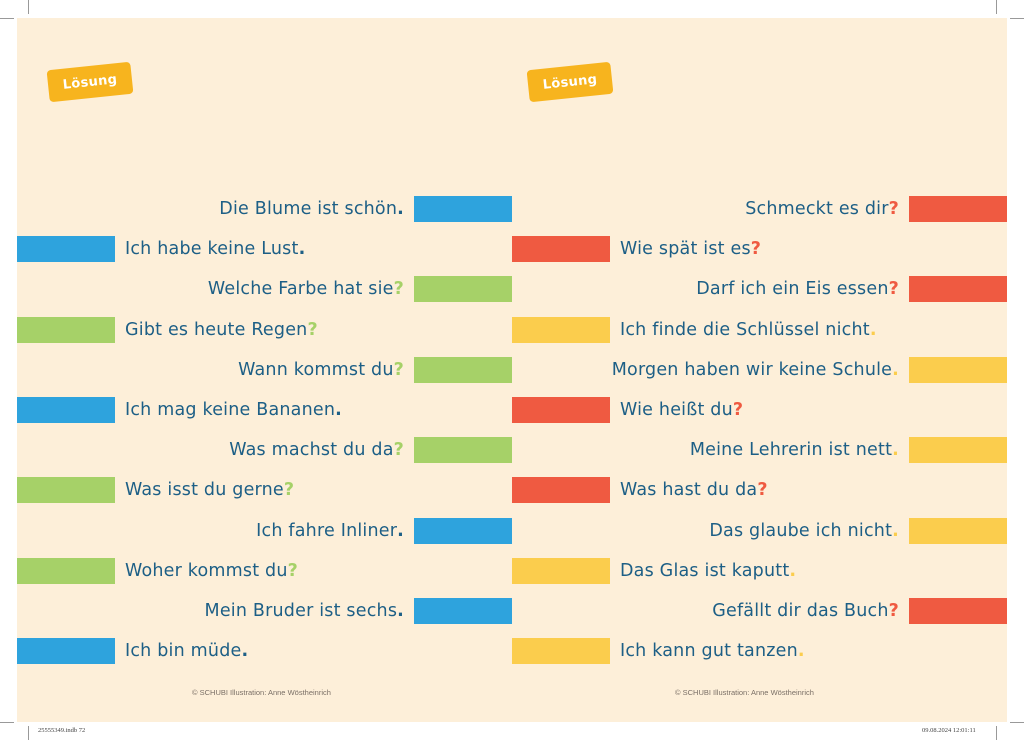 The height and width of the screenshot is (740, 1024). Describe the element at coordinates (801, 530) in the screenshot. I see `sentence-words: Das glaube ich nicht` at that location.